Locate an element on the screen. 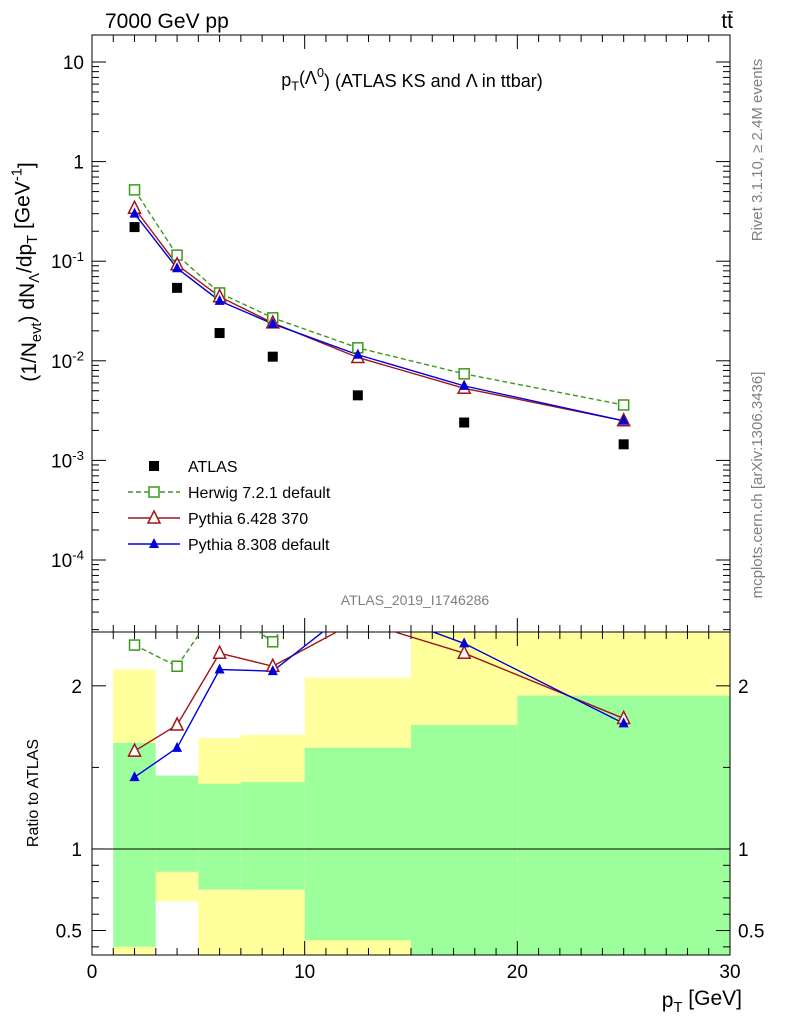  mcplots-label: mcplots.cern.ch [arXiv:1306.3436] is located at coordinates (757, 485).